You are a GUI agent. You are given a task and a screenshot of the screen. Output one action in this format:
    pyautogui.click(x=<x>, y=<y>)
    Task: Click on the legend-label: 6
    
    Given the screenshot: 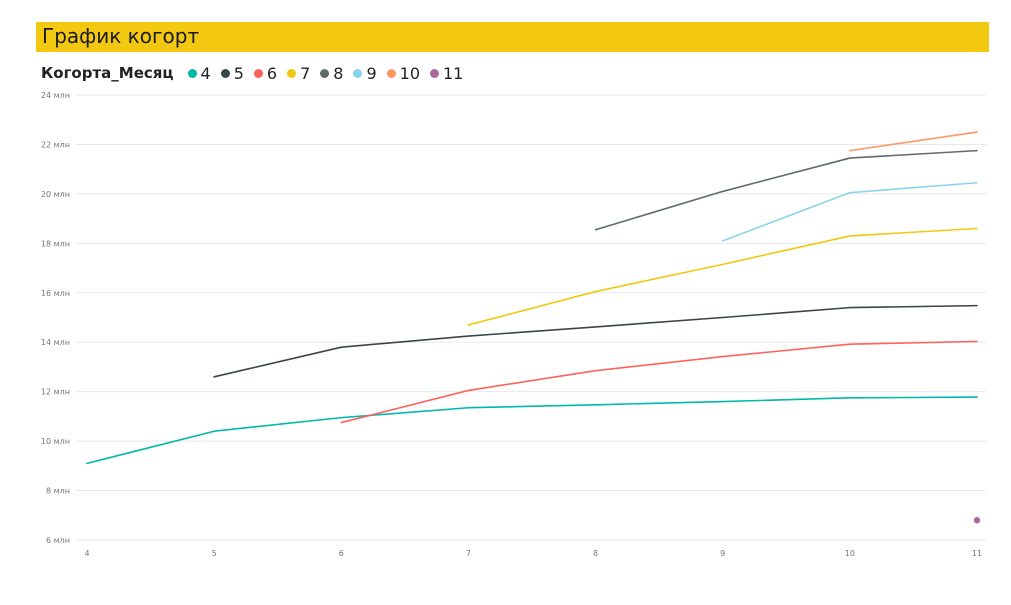 What is the action you would take?
    pyautogui.click(x=272, y=73)
    